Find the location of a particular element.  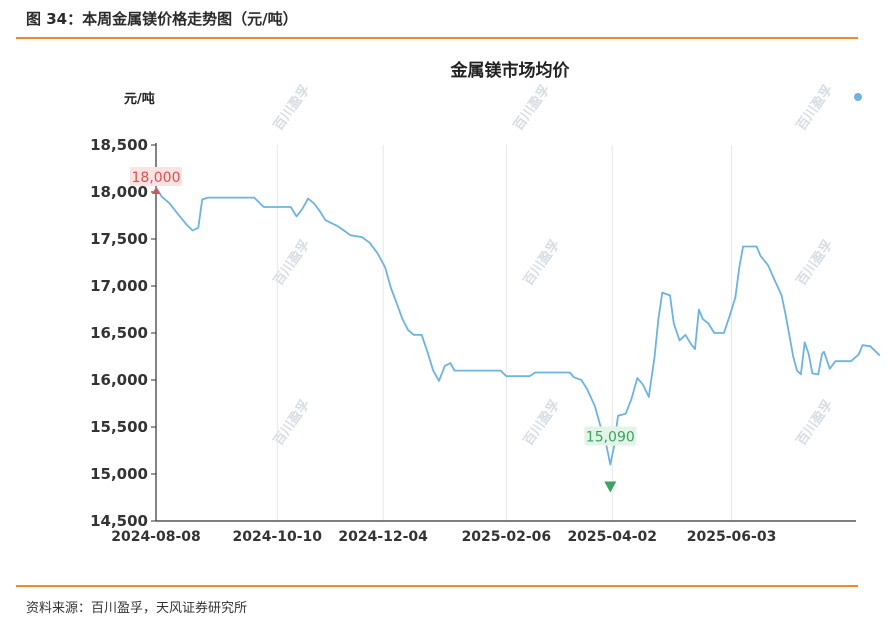

watermark-8: 百川盈孚 is located at coordinates (814, 423).